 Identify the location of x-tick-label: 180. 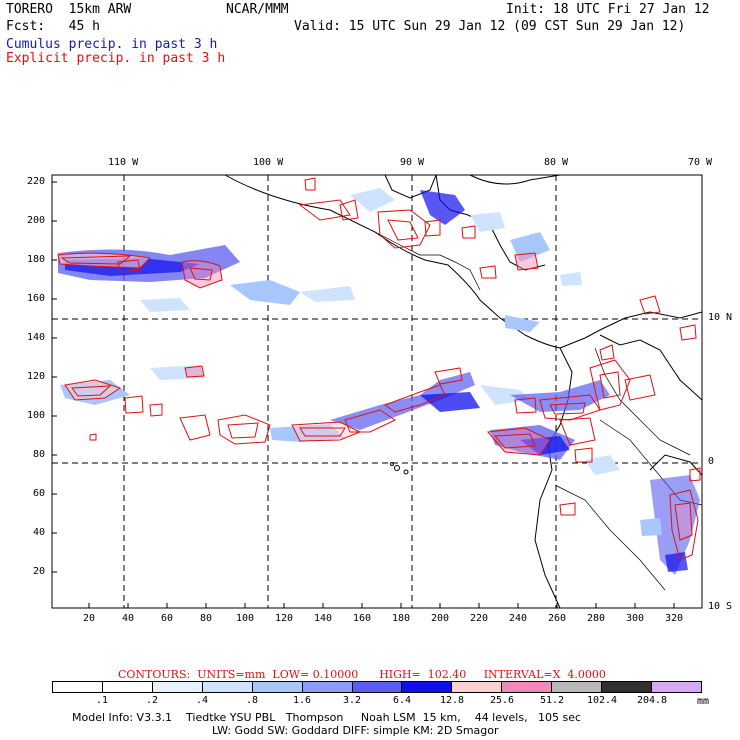
(401, 618).